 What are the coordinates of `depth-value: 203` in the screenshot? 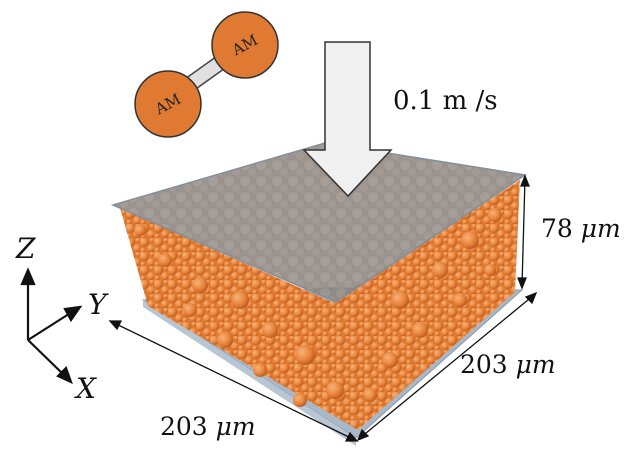 It's located at (488, 364).